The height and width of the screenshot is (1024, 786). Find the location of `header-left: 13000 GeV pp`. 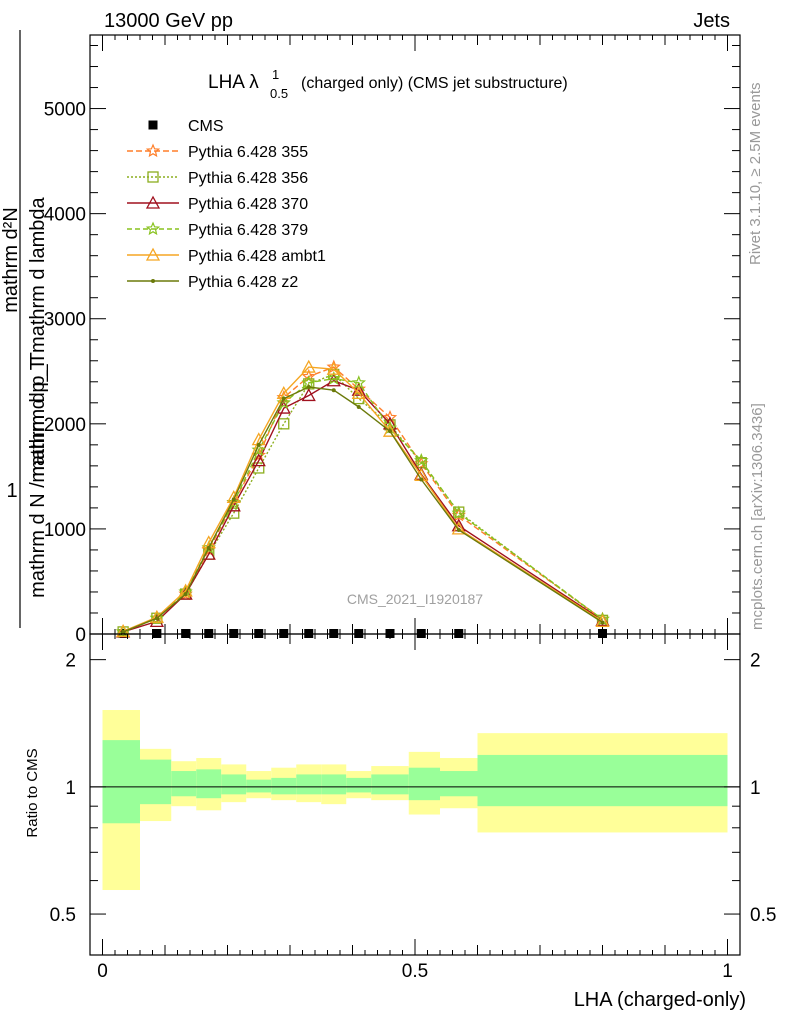

header-left: 13000 GeV pp is located at coordinates (168, 21).